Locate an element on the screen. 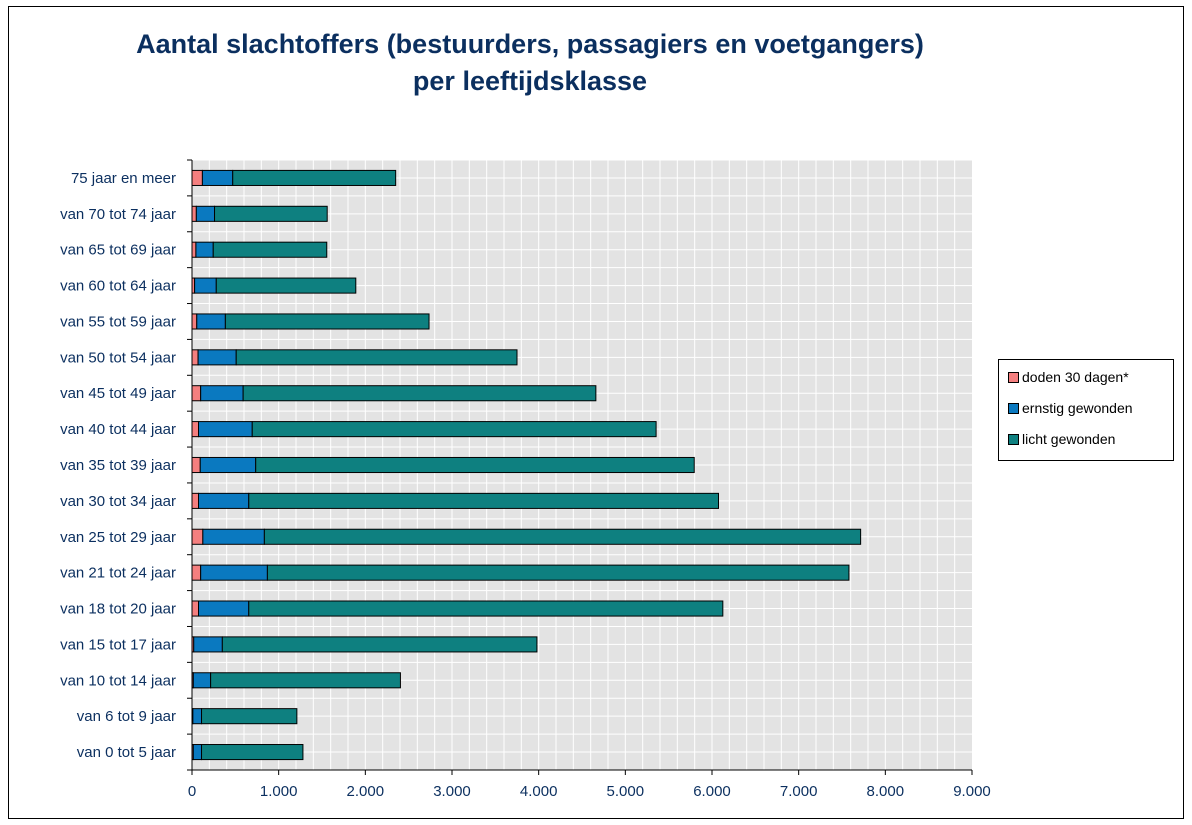 This screenshot has width=1192, height=825. category-label: van 70 tot 74 jaar is located at coordinates (118, 214).